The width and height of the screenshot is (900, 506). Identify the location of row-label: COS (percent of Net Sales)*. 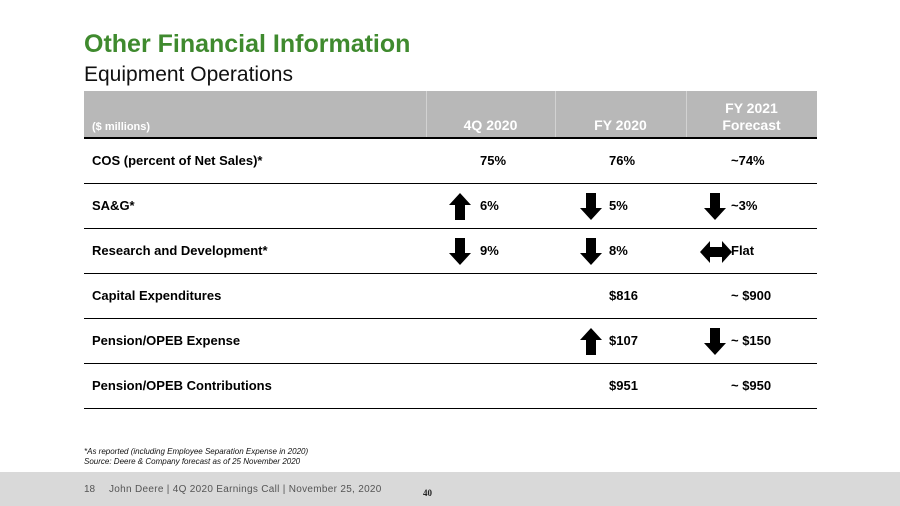
(177, 160).